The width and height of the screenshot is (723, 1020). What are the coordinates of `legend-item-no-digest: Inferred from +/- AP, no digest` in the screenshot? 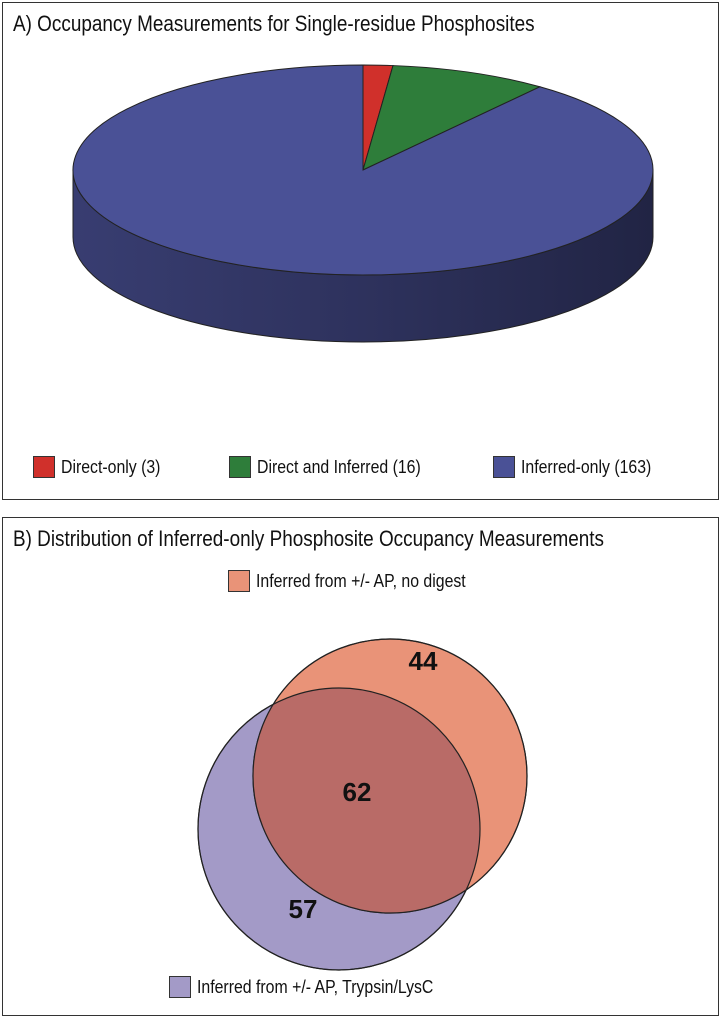 It's located at (361, 581).